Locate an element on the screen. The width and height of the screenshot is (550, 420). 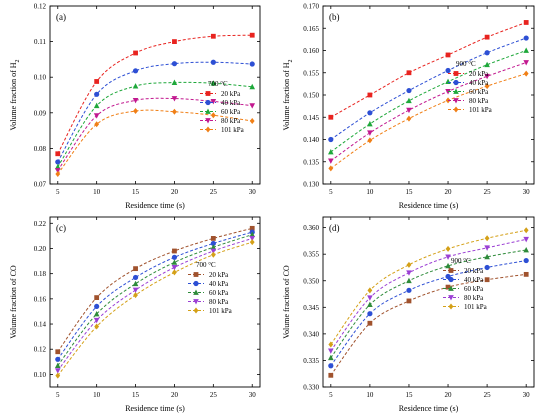
legend-title: 700 °C is located at coordinates (218, 84).